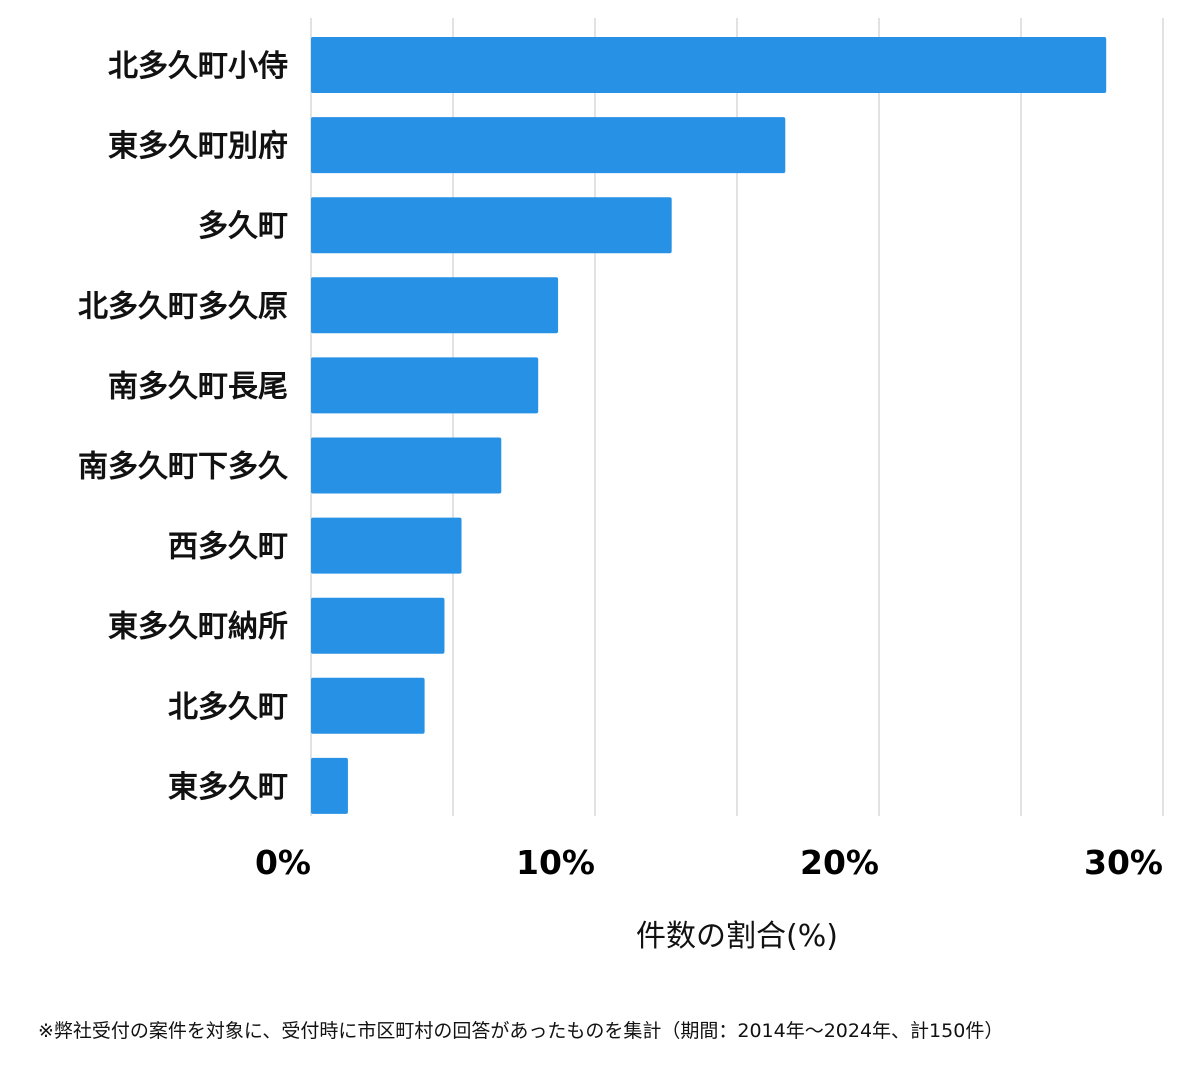 The width and height of the screenshot is (1200, 1069). Describe the element at coordinates (737, 936) in the screenshot. I see `x-axis-title: 件数の割合(%)` at that location.